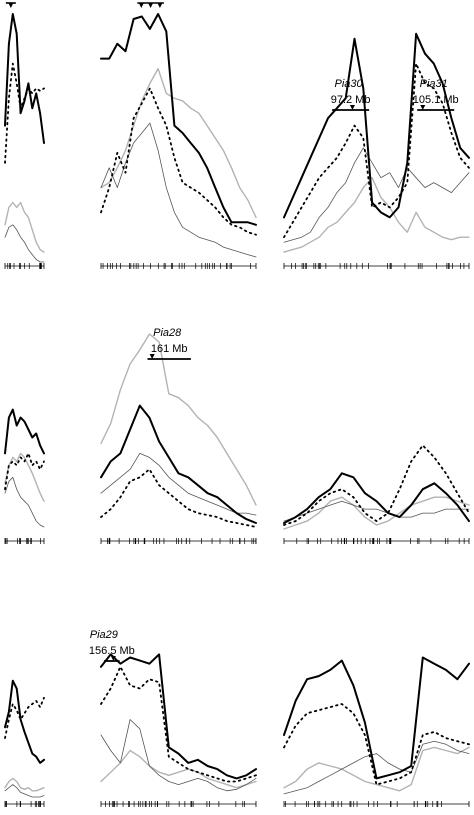 The height and width of the screenshot is (815, 474). What do you see at coordinates (112, 651) in the screenshot?
I see `qtl-position-label: 156.5 Mb` at bounding box center [112, 651].